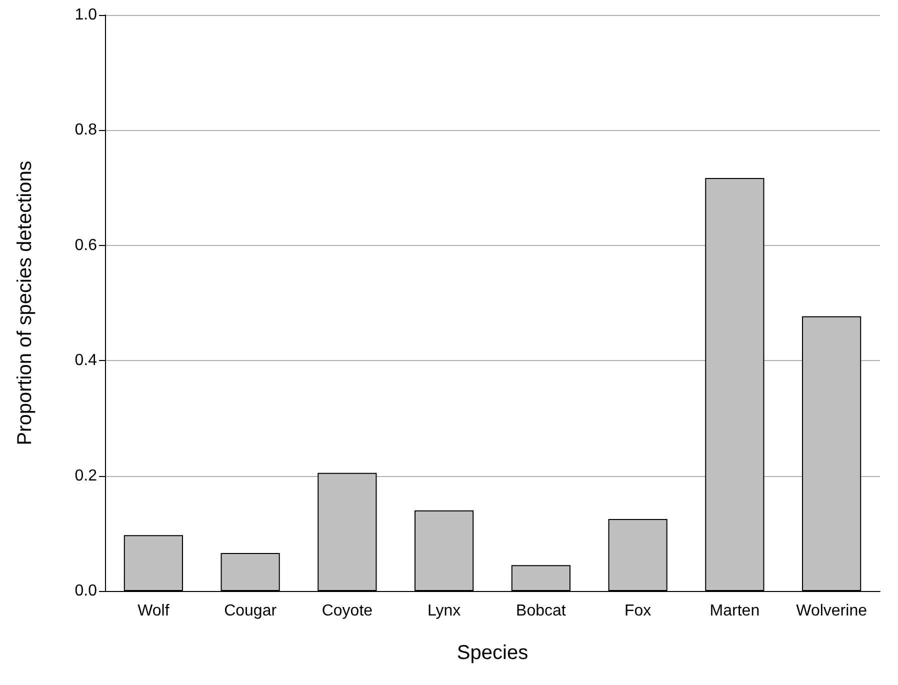  I want to click on y-tick-label: 0.2, so click(86, 475).